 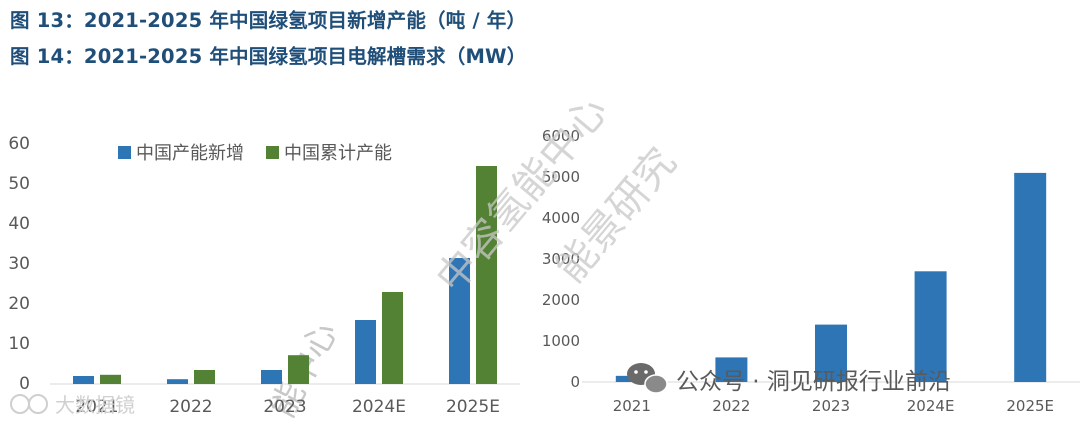 What do you see at coordinates (731, 369) in the screenshot?
I see `bar-2022` at bounding box center [731, 369].